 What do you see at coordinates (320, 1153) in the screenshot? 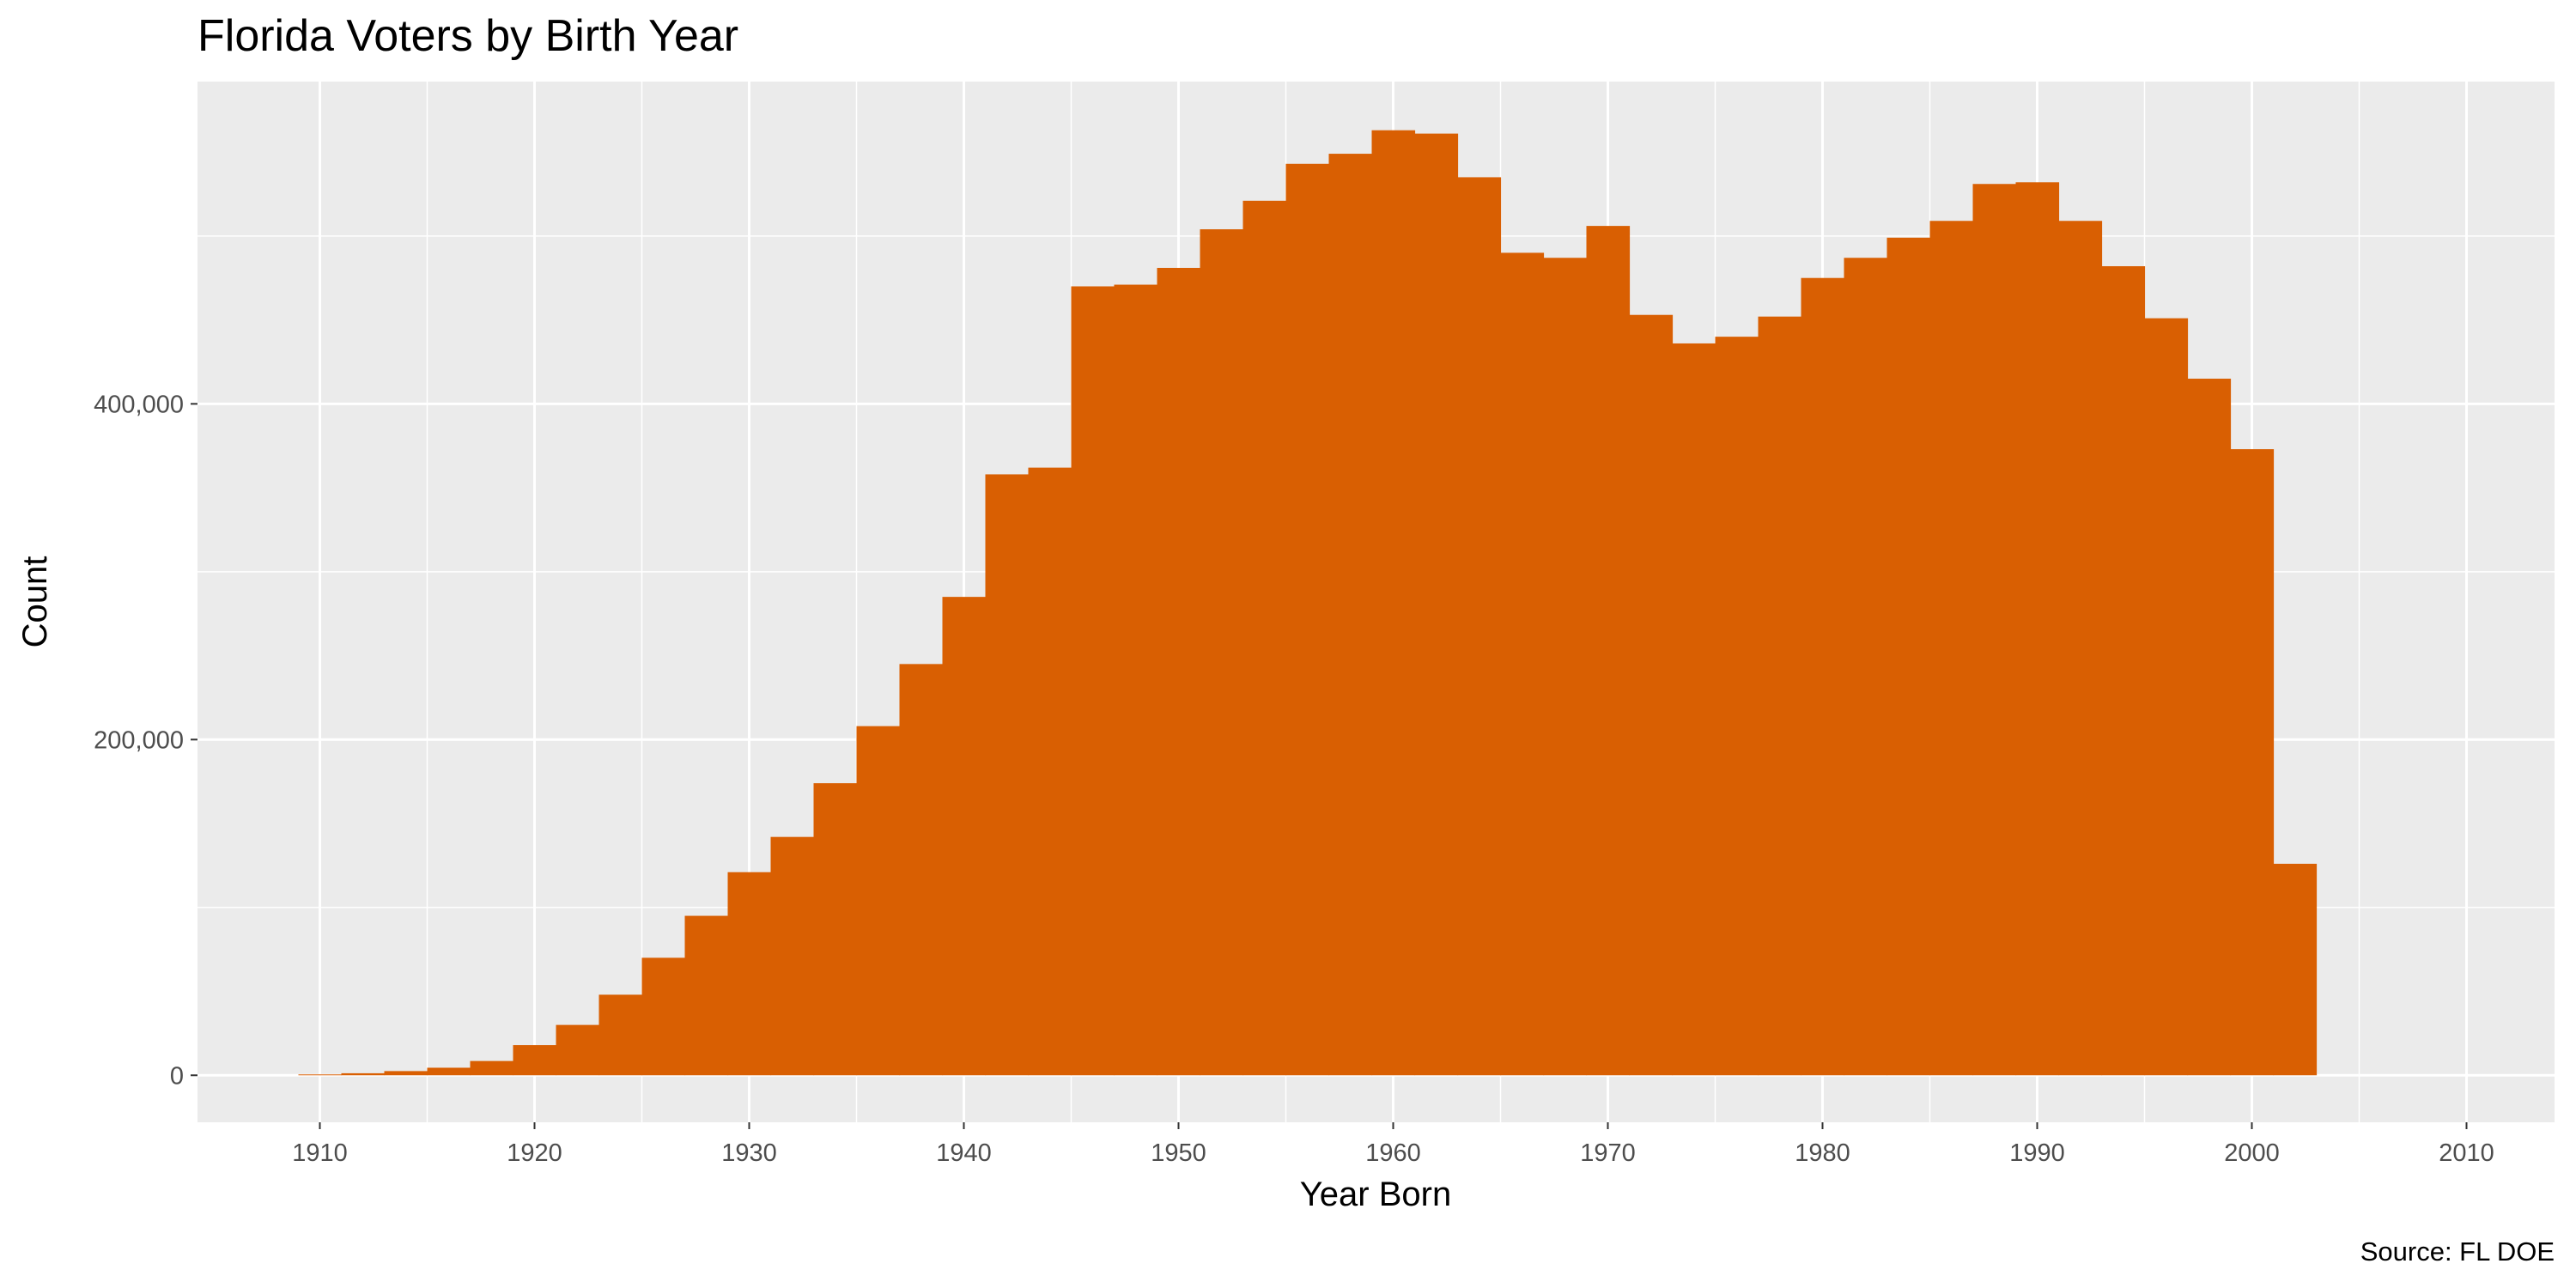
I see `x-tick-label: 1910` at bounding box center [320, 1153].